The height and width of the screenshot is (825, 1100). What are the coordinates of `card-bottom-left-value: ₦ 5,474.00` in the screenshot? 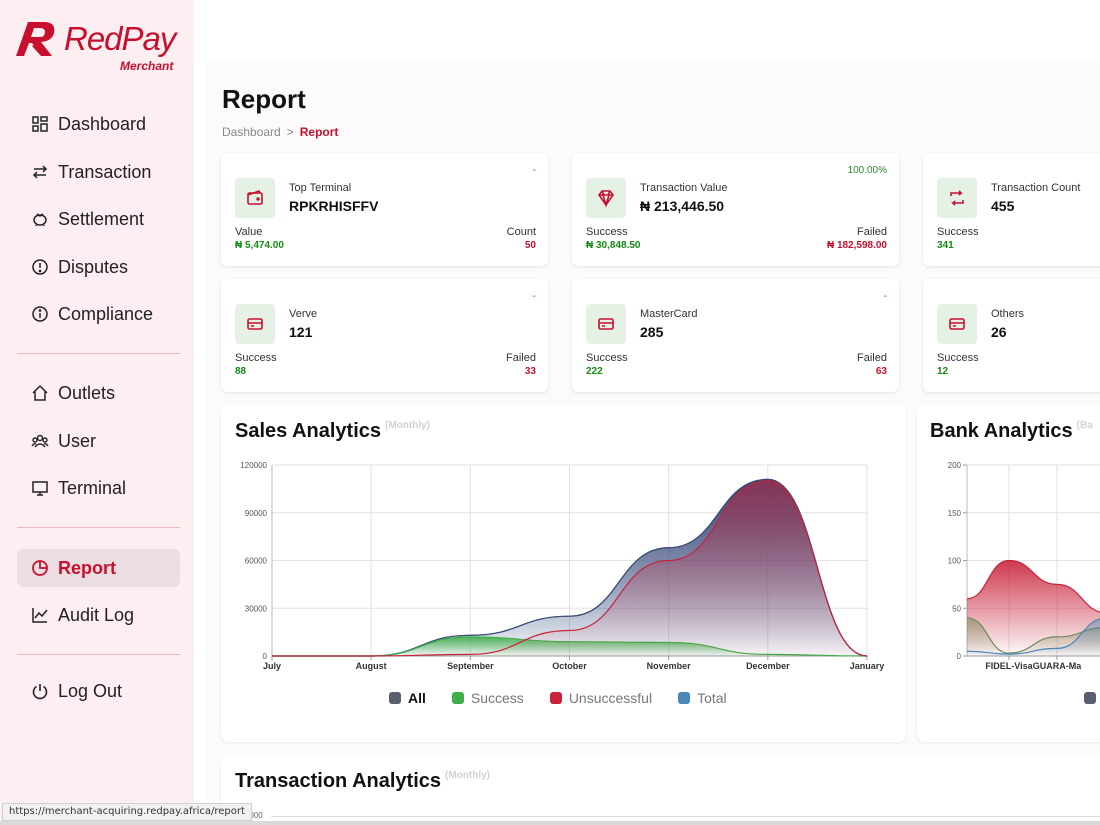 It's located at (259, 245).